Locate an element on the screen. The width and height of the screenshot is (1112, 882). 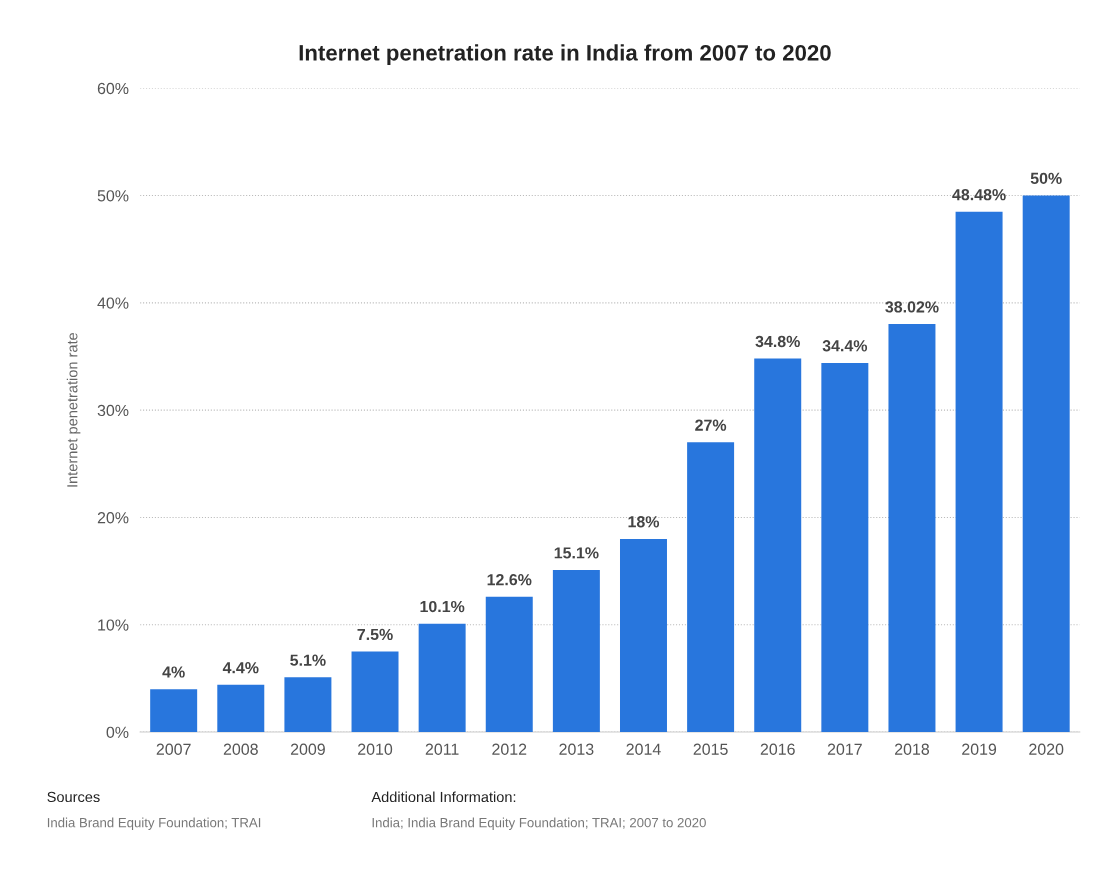
y-tick-label: 60% is located at coordinates (113, 88).